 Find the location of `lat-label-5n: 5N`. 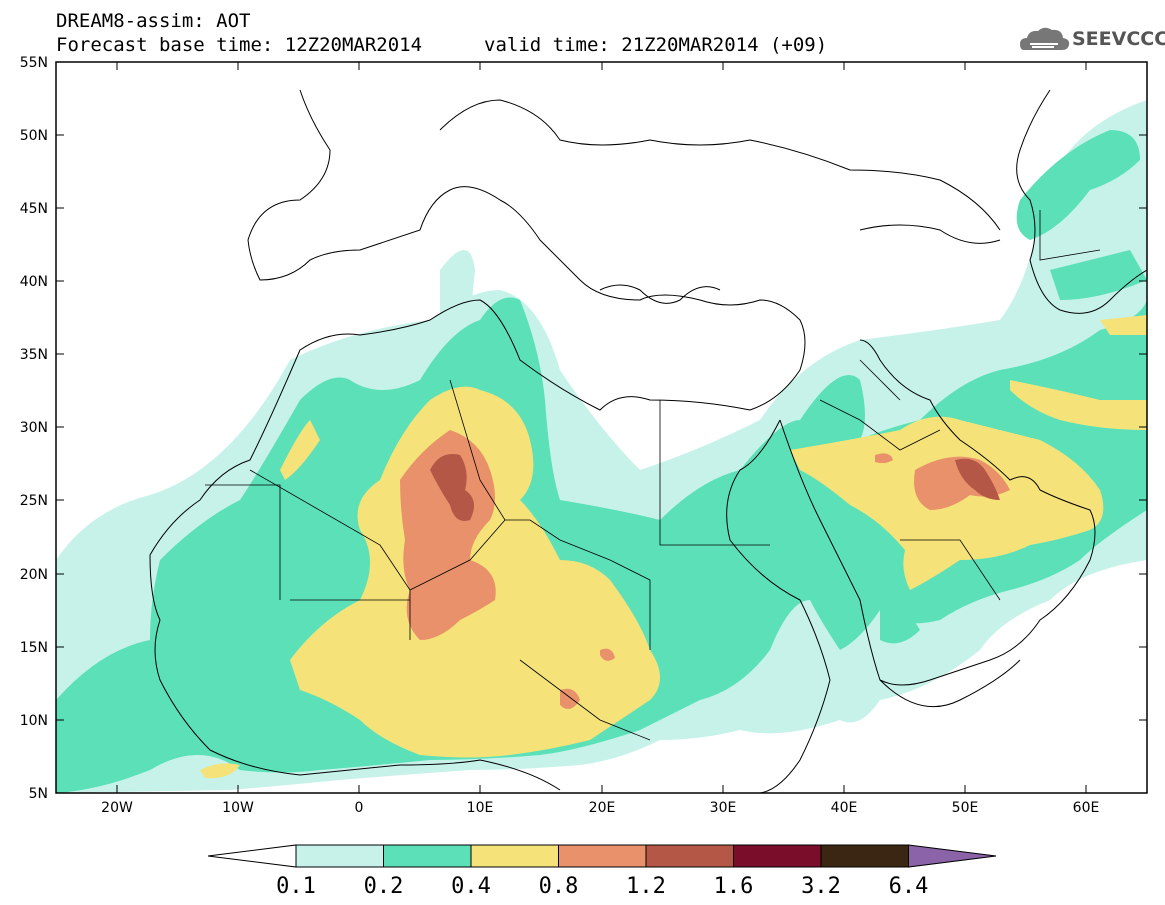

lat-label-5n: 5N is located at coordinates (38, 794).